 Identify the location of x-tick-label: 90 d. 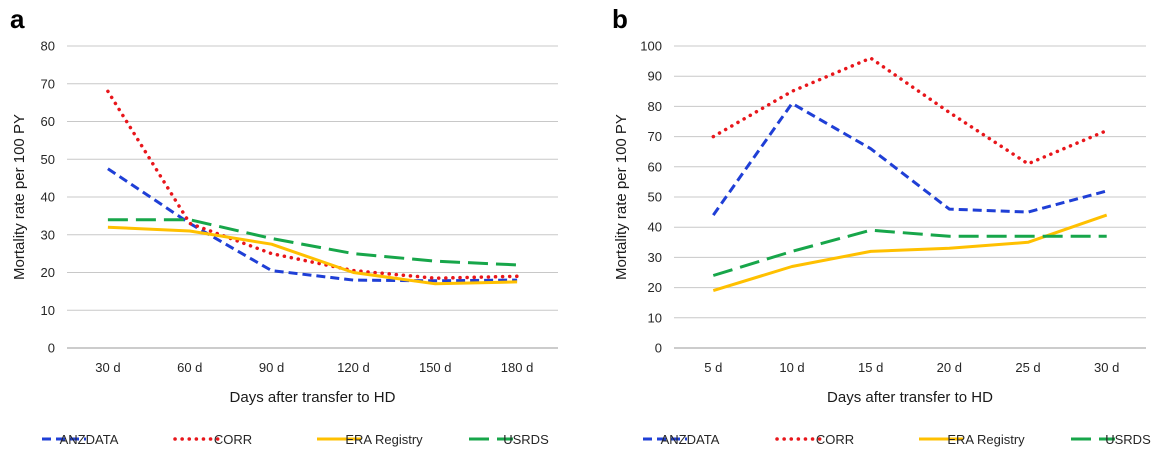
(271, 367).